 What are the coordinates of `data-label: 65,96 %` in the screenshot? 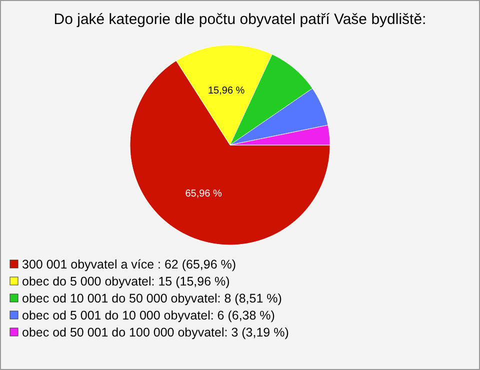 It's located at (203, 194).